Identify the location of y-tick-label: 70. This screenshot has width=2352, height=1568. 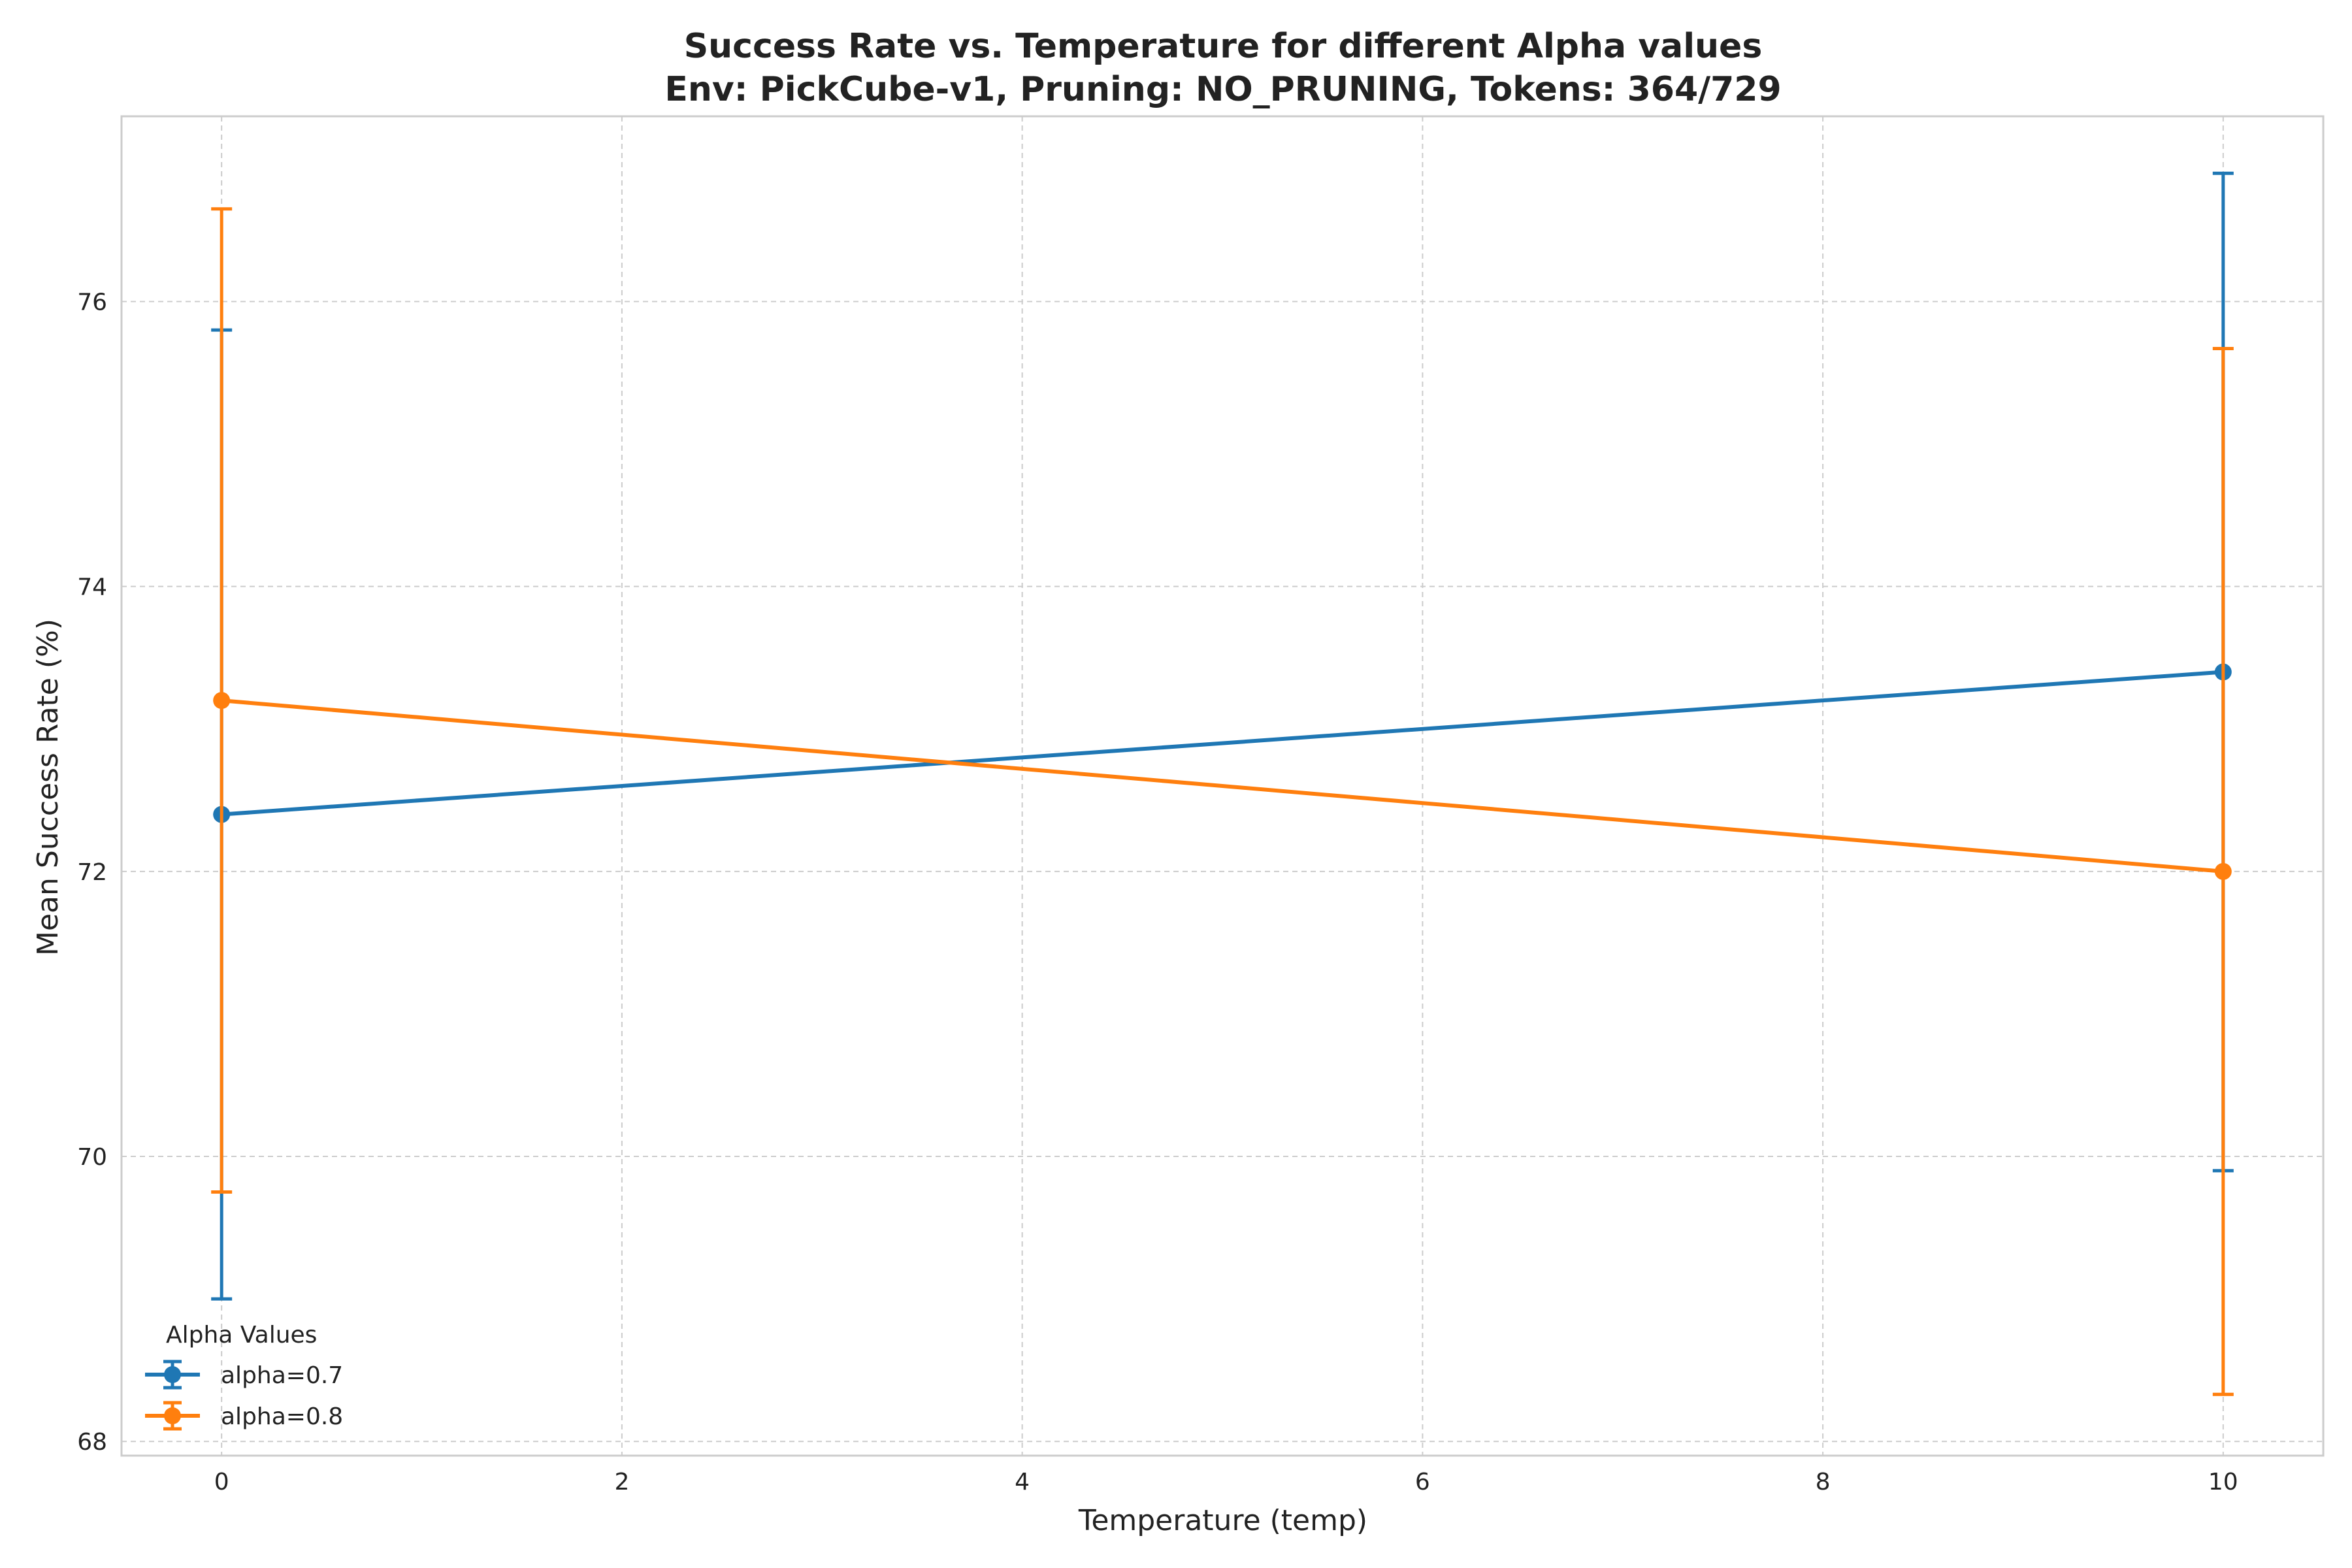
(92, 1157).